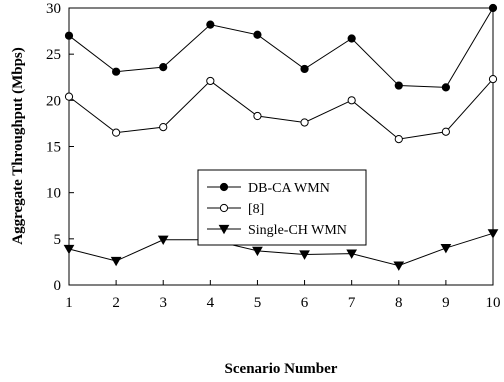 Image resolution: width=504 pixels, height=382 pixels. I want to click on legend-rows: DB-CA WMN [8] Single-CH WMN, so click(277, 209).